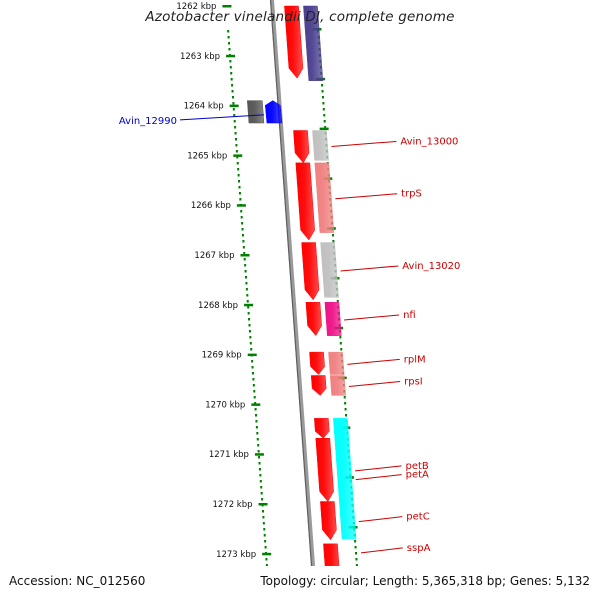  What do you see at coordinates (300, 583) in the screenshot?
I see `footer-backdrop` at bounding box center [300, 583].